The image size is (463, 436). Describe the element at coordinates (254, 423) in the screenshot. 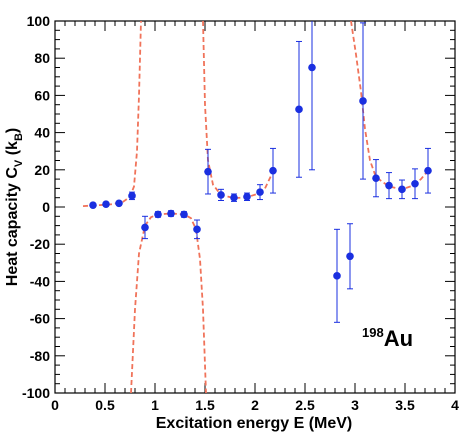

I see `x-axis-label: Excitation energy E (MeV)` at that location.